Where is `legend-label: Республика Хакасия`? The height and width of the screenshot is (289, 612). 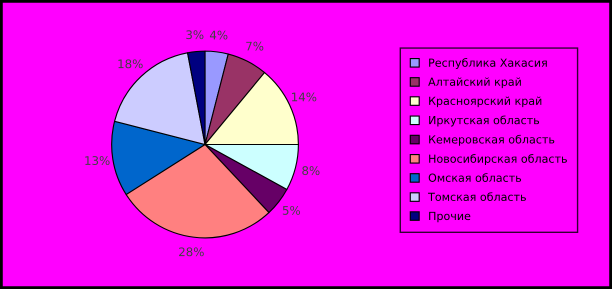 legend-label: Республика Хакасия is located at coordinates (488, 64).